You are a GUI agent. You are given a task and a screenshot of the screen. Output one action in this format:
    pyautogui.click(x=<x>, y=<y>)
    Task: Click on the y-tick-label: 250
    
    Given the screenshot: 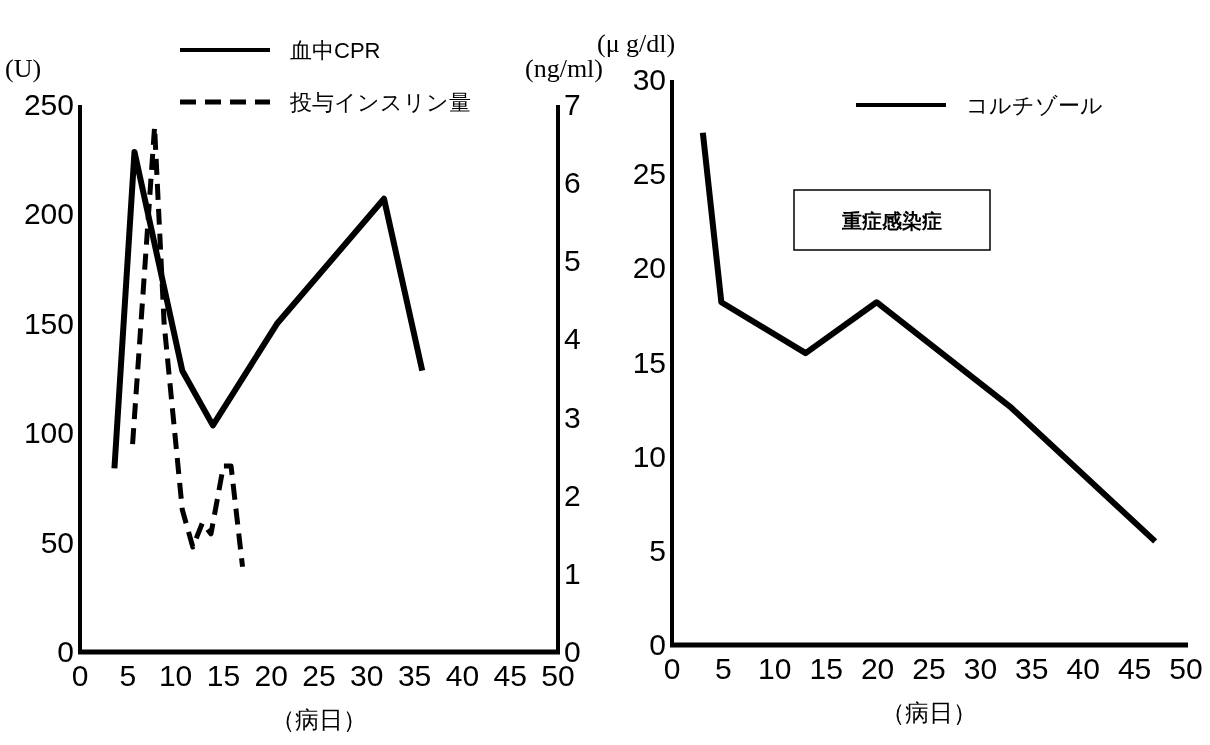 What is the action you would take?
    pyautogui.click(x=48, y=104)
    